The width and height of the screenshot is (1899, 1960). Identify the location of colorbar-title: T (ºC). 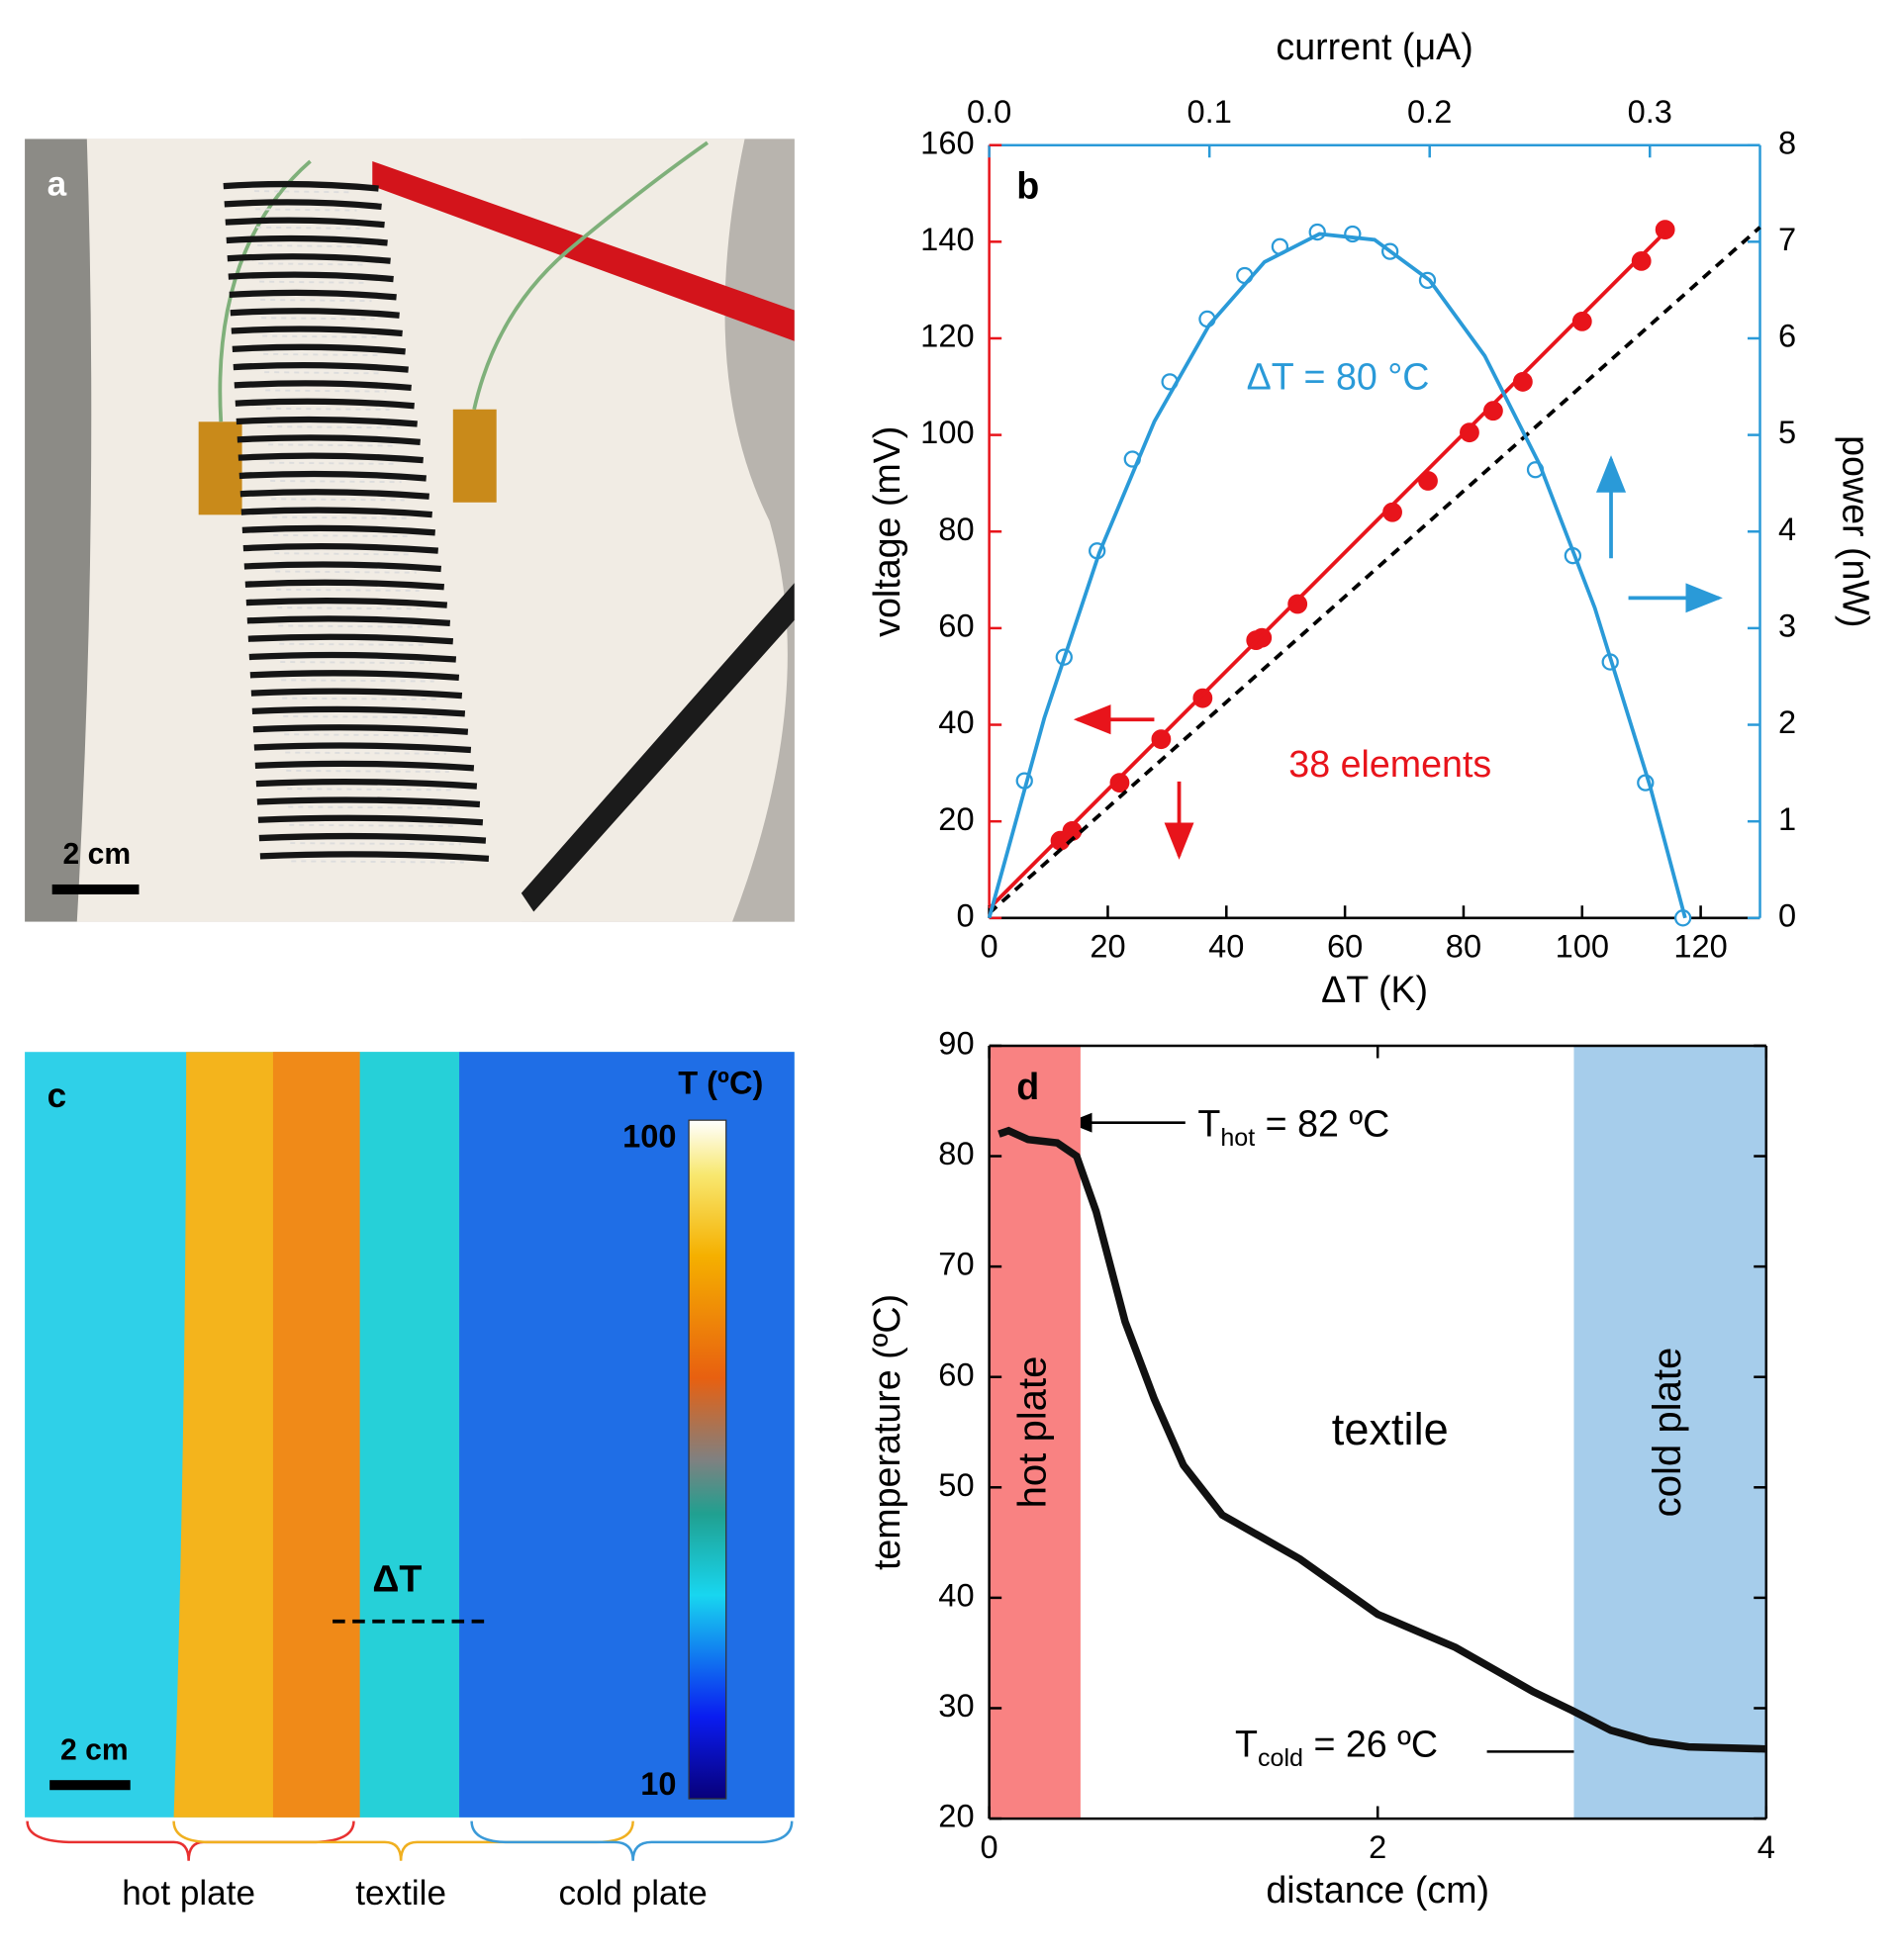
(720, 1083).